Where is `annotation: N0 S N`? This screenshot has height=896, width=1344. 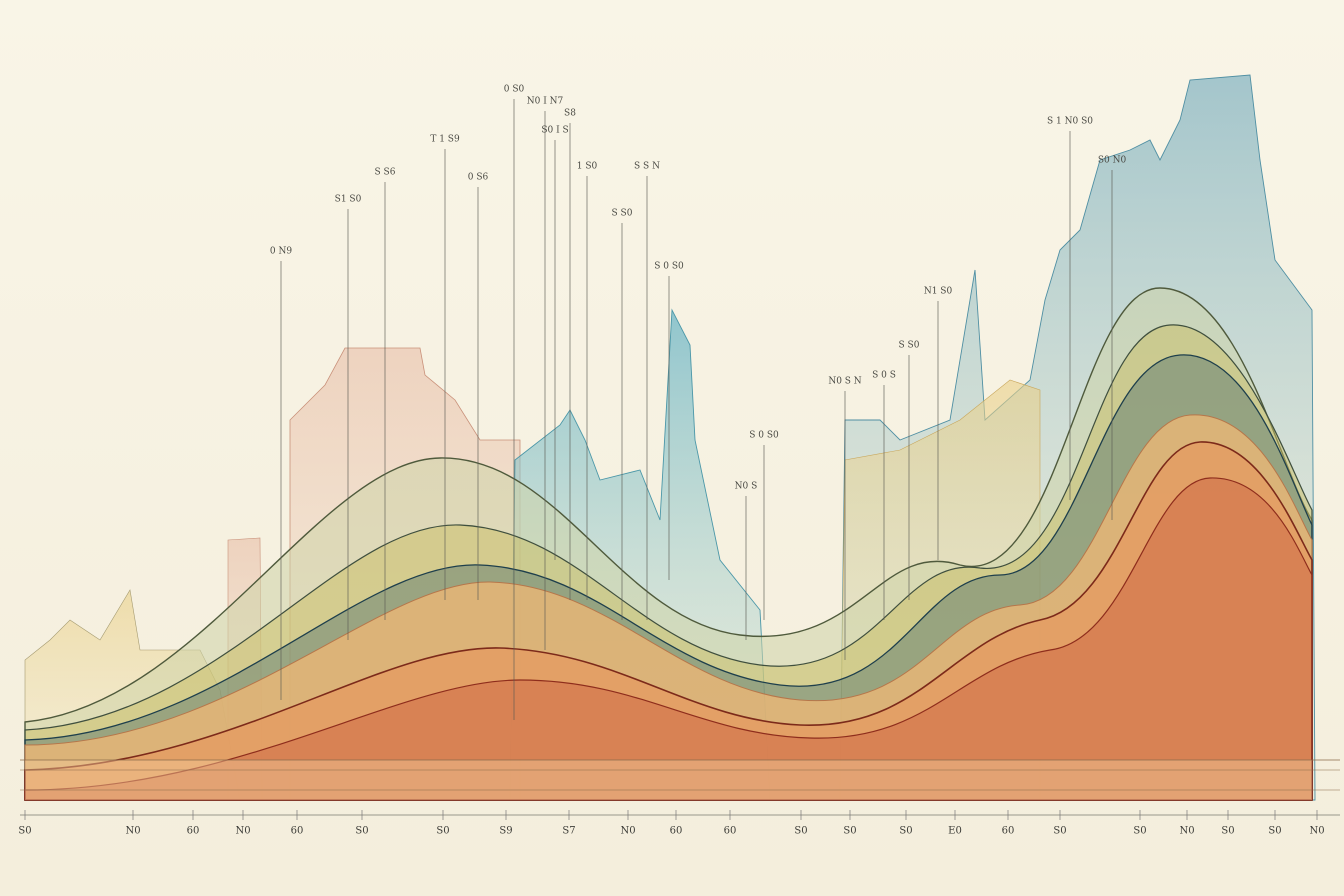
annotation: N0 S N is located at coordinates (844, 382).